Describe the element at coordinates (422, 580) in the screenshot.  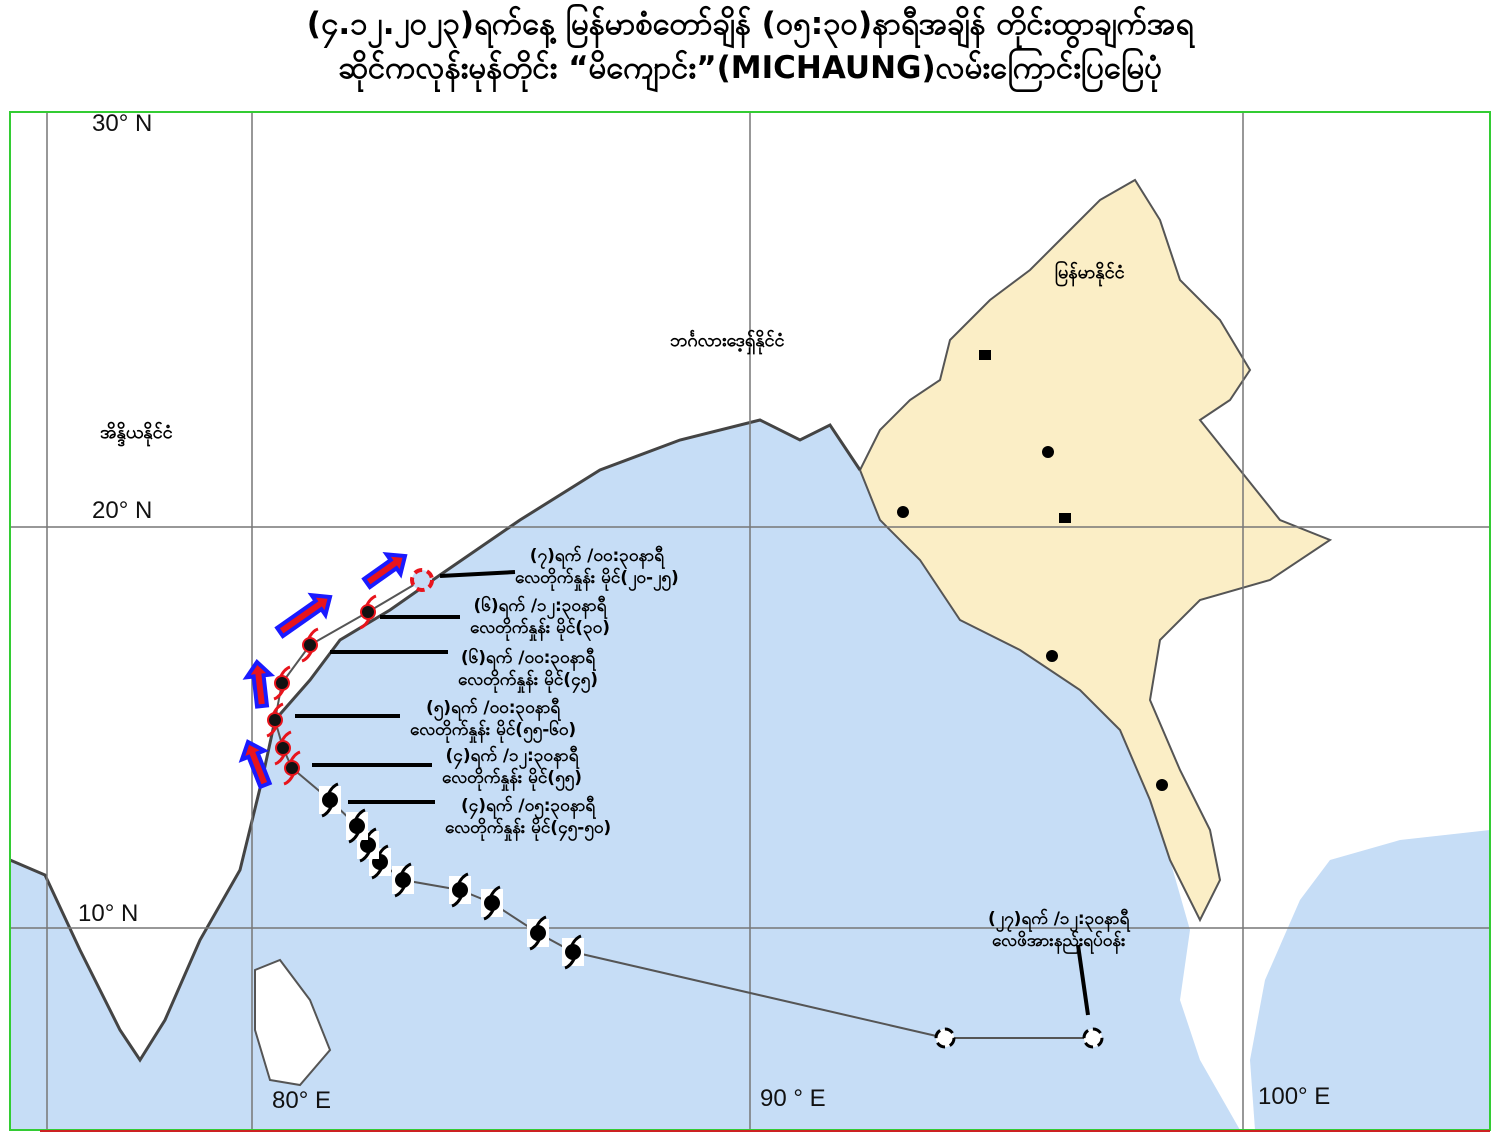
I see `forecast-low-circle-icon` at that location.